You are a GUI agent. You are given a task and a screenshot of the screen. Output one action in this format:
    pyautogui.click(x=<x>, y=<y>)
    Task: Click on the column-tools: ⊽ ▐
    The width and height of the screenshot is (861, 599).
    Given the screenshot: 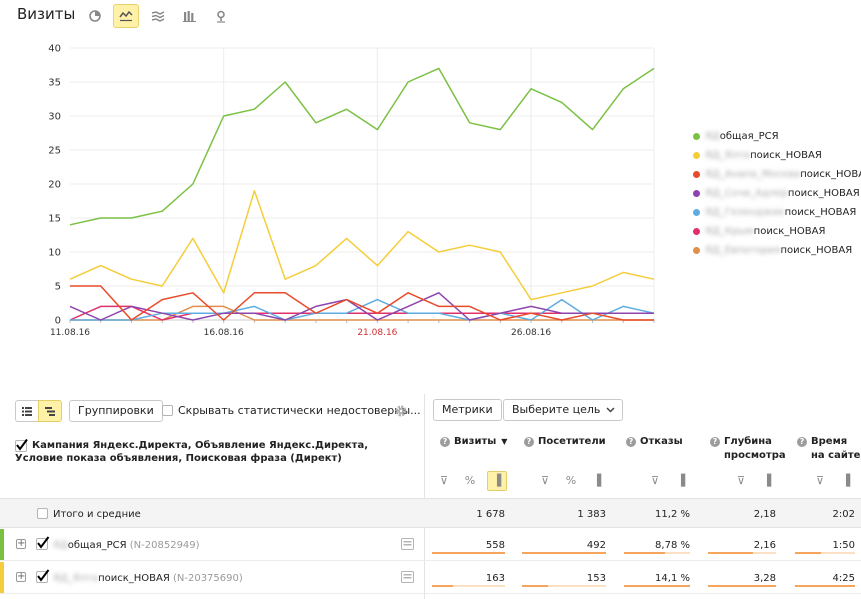 What is the action you would take?
    pyautogui.click(x=826, y=481)
    